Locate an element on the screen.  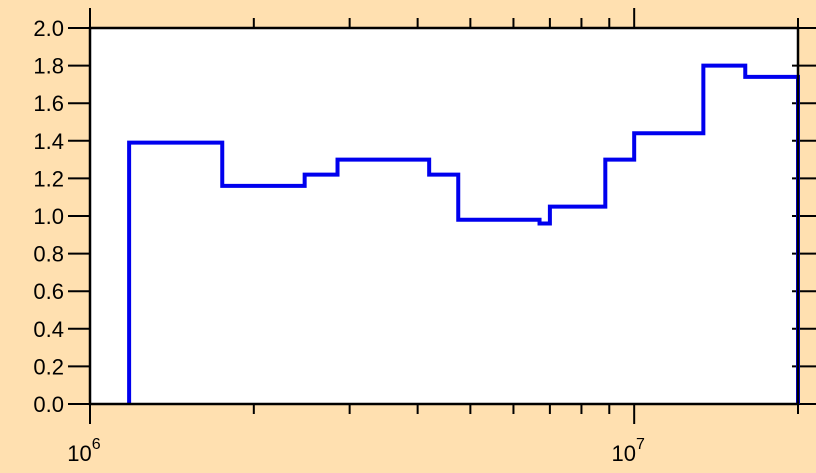
y-tick-label: 0.8 is located at coordinates (48, 254).